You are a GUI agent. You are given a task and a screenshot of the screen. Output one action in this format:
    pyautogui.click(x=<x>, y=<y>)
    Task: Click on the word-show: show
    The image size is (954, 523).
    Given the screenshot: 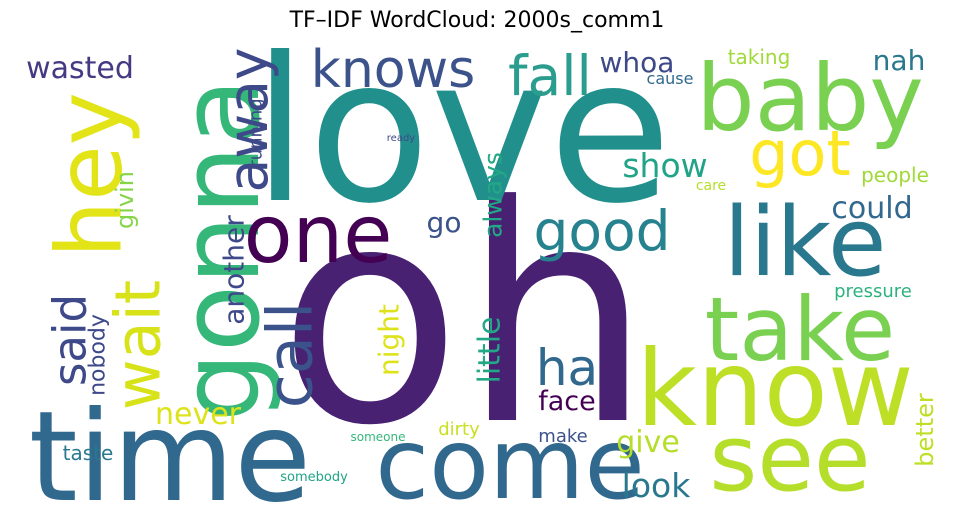 What is the action you would take?
    pyautogui.click(x=664, y=165)
    